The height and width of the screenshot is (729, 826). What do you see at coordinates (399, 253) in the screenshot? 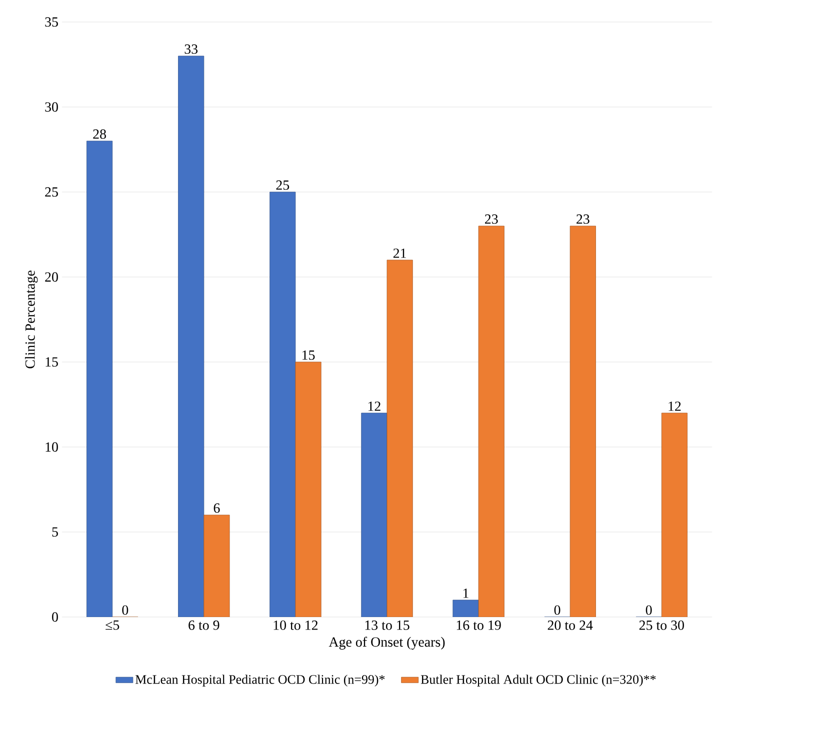
I see `data-label: 21` at bounding box center [399, 253].